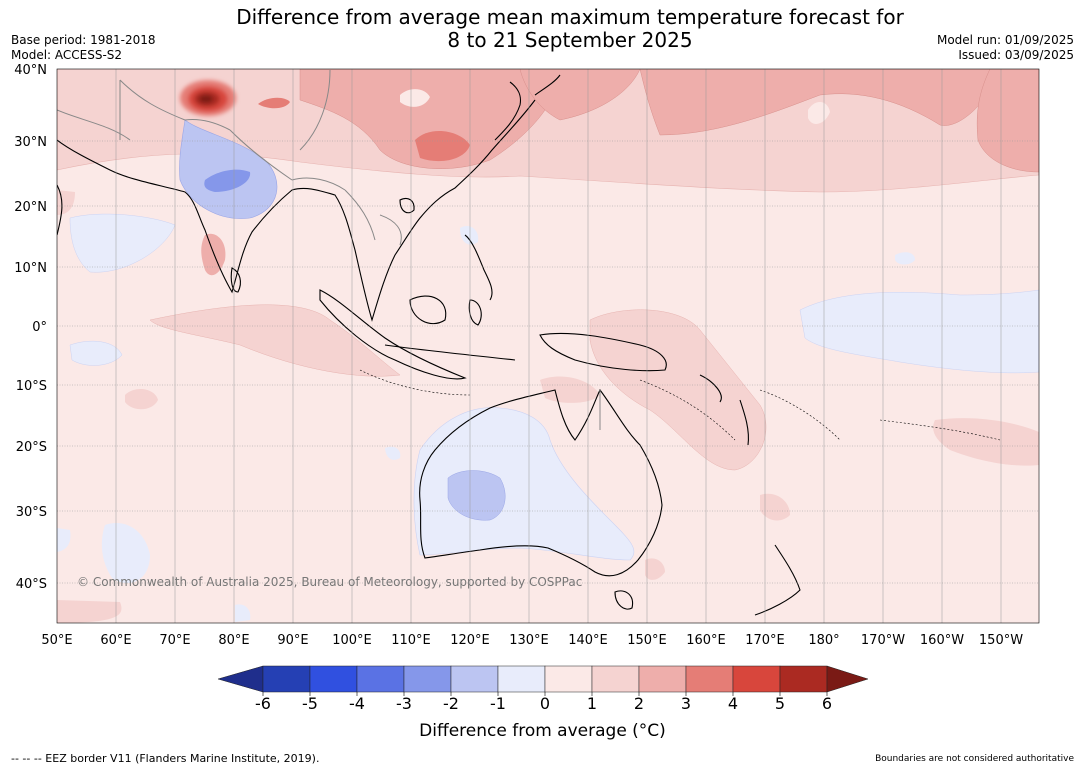 The width and height of the screenshot is (1085, 770). Describe the element at coordinates (827, 703) in the screenshot. I see `colorbar-tick-label: 6` at that location.